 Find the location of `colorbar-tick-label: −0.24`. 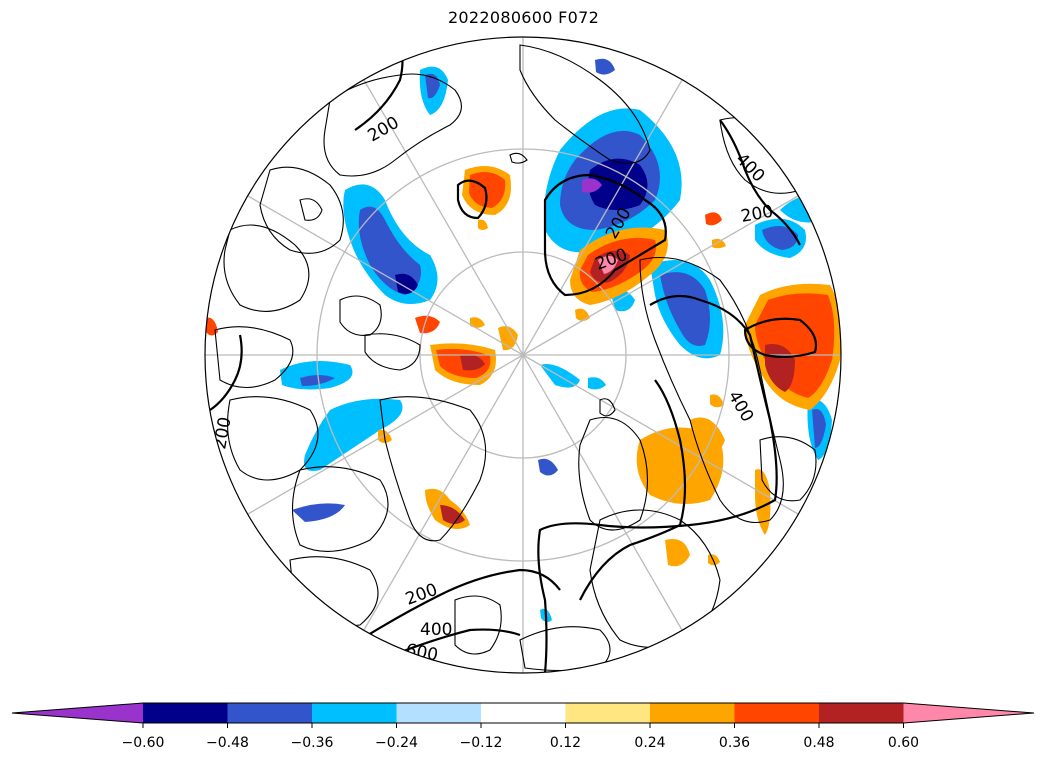

colorbar-tick-label: −0.24 is located at coordinates (396, 743).